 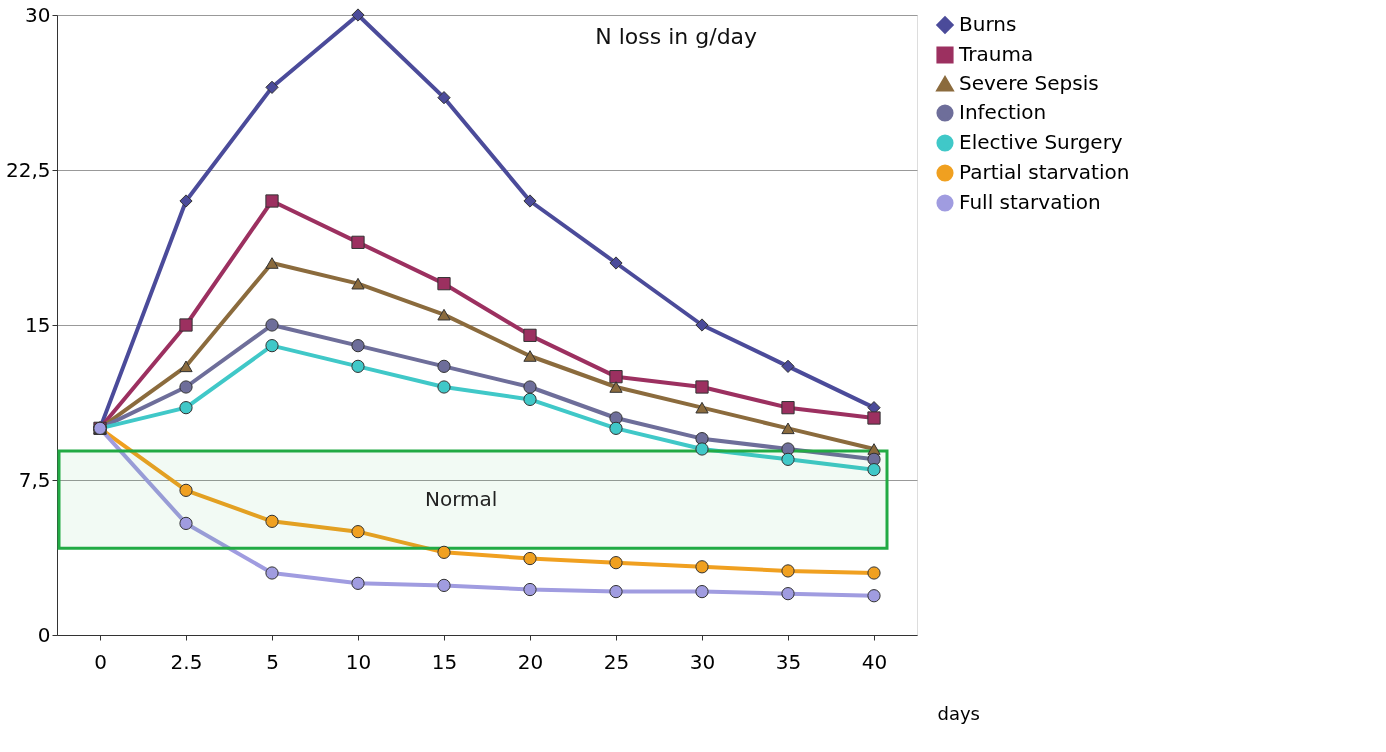 I want to click on legend-label: Trauma, so click(x=996, y=54).